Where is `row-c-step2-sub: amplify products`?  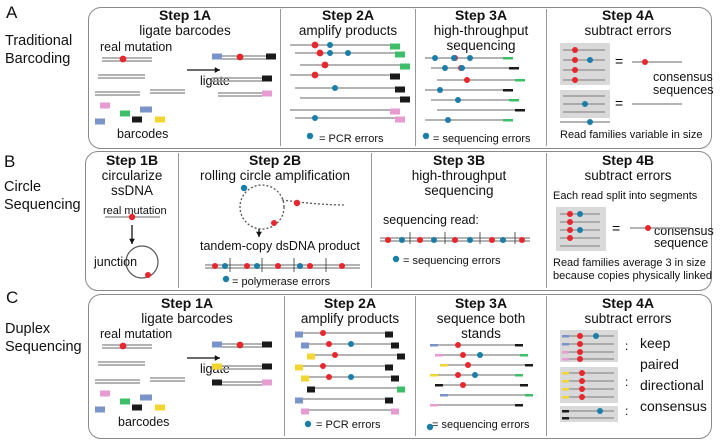 row-c-step2-sub: amplify products is located at coordinates (350, 318).